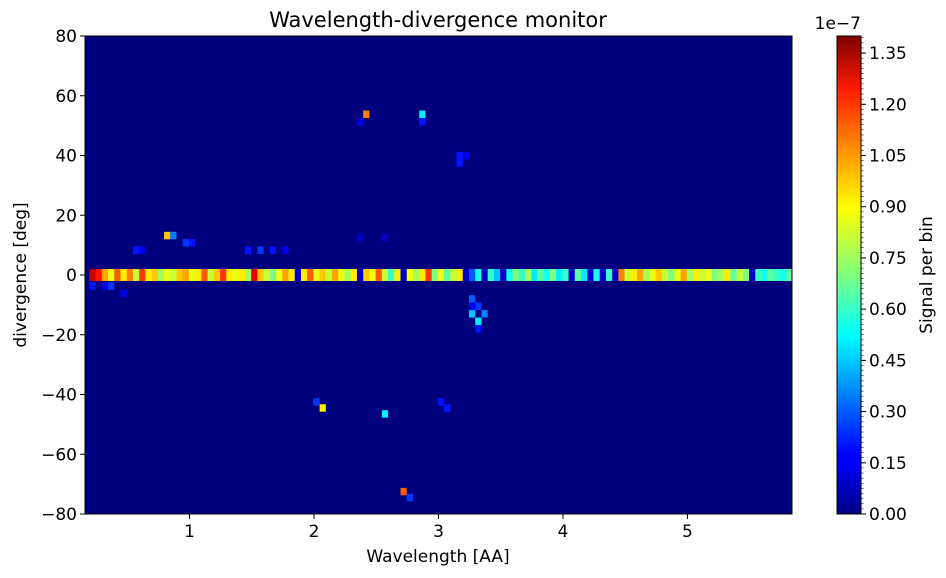 The image size is (946, 578). What do you see at coordinates (888, 464) in the screenshot?
I see `colorbar-tick-label: 0.15` at bounding box center [888, 464].